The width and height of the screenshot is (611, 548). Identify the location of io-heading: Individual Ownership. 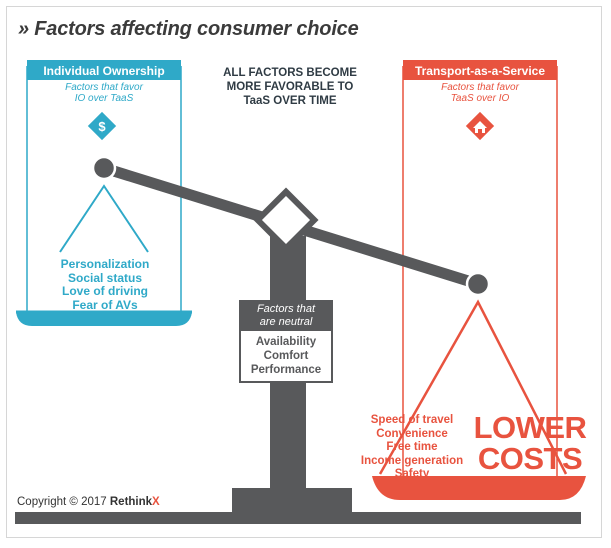
(104, 70).